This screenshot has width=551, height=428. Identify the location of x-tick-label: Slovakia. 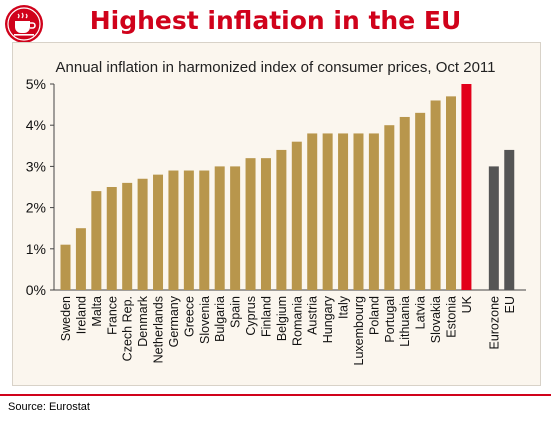
(436, 319).